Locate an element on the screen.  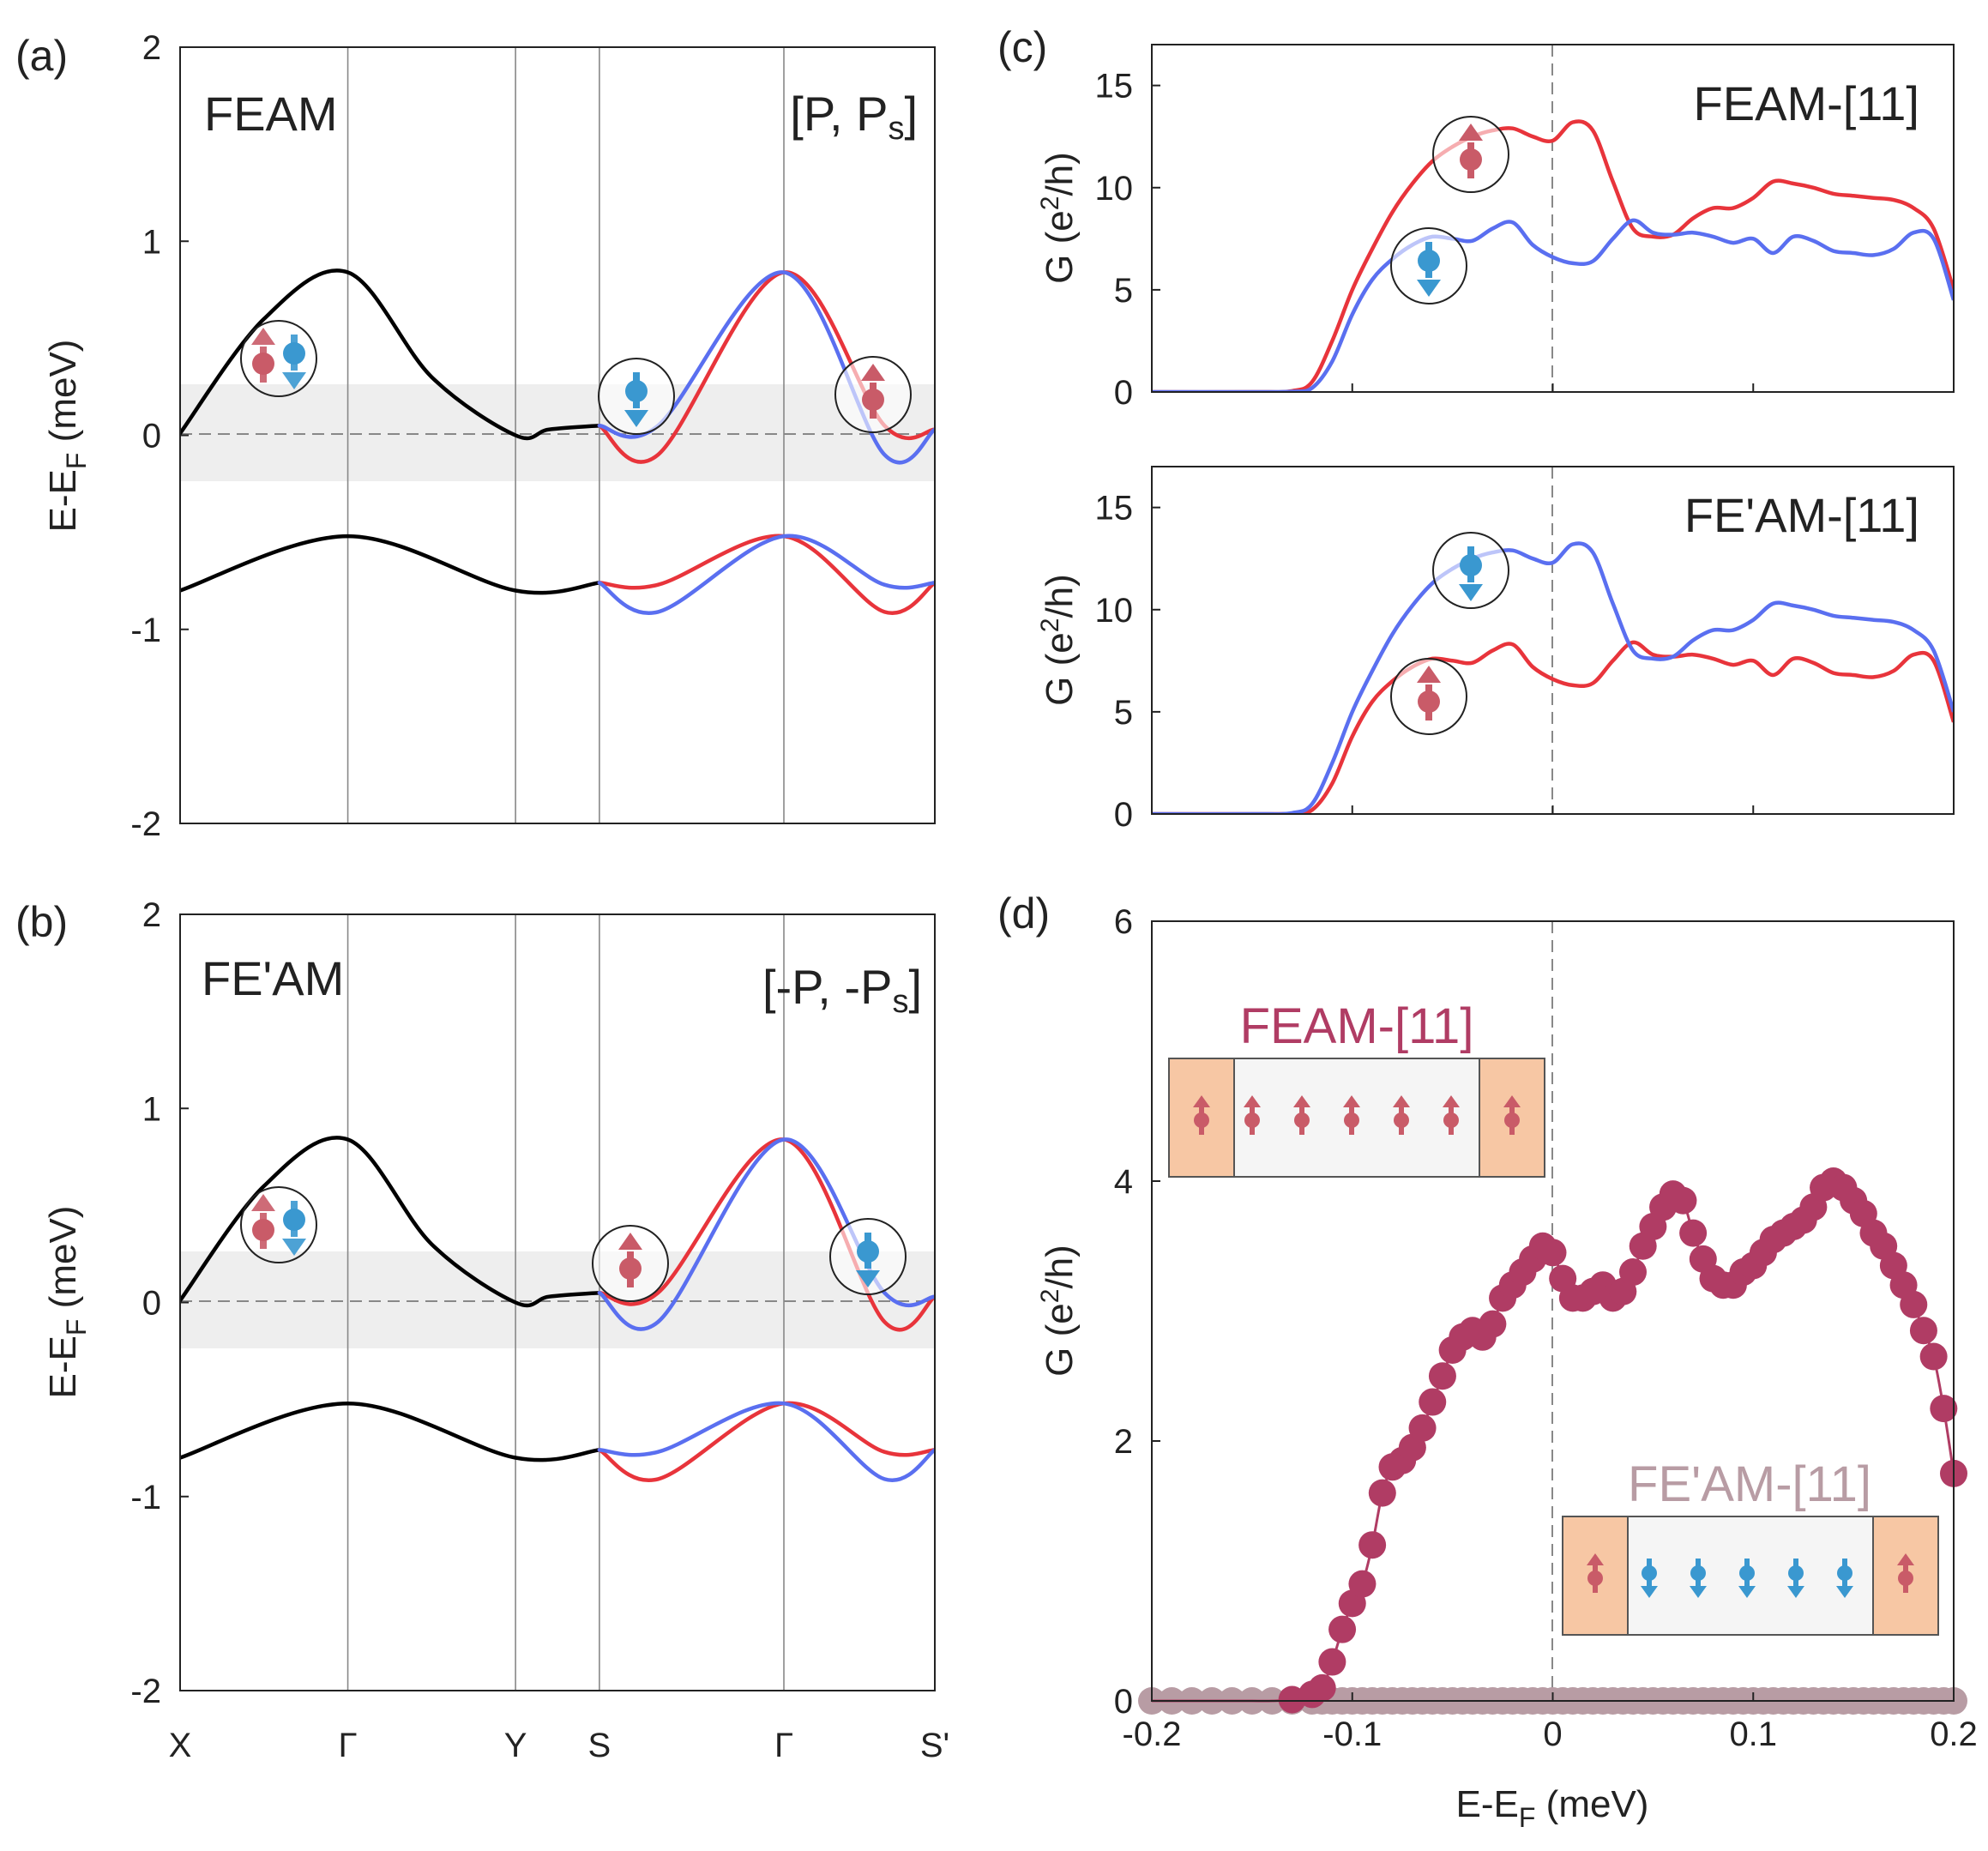
y-tick-label: 10 is located at coordinates (1114, 189).